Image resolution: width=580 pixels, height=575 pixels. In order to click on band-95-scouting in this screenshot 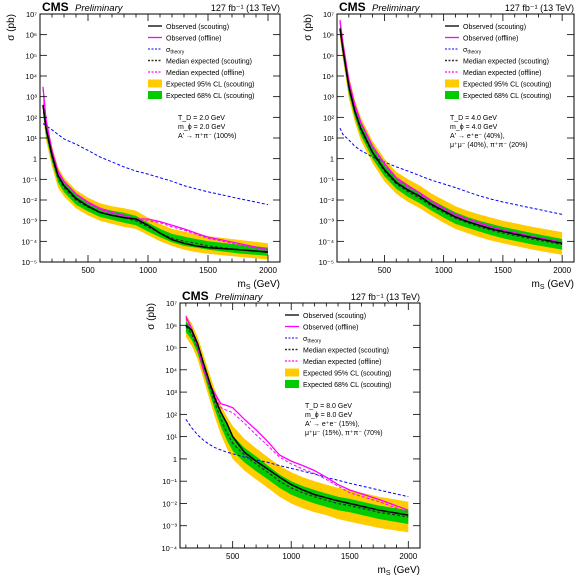, I will do `click(155, 178)`.